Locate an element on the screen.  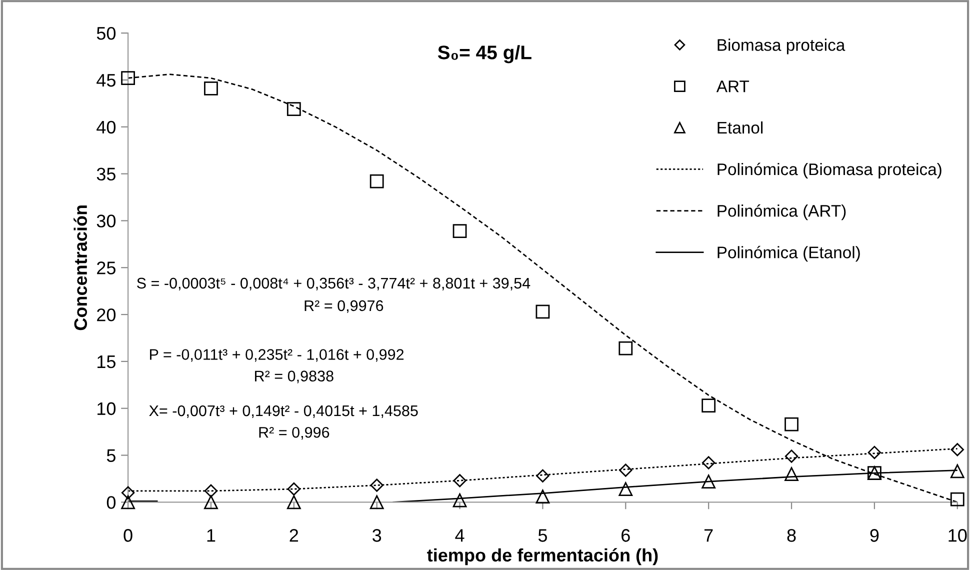
y-tick-label: 50 is located at coordinates (106, 33).